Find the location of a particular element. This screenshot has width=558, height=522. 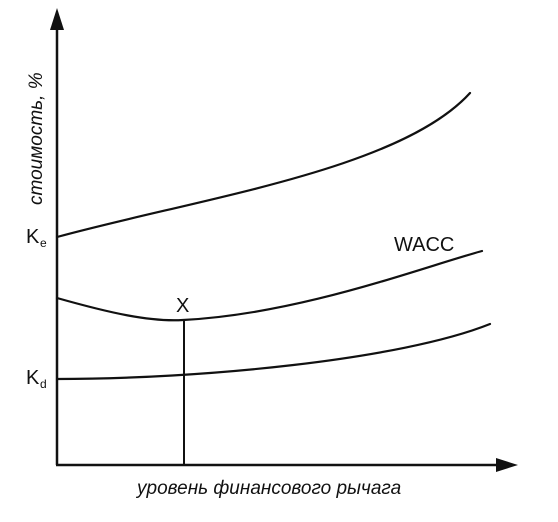

kd-label: K d is located at coordinates (36, 379).